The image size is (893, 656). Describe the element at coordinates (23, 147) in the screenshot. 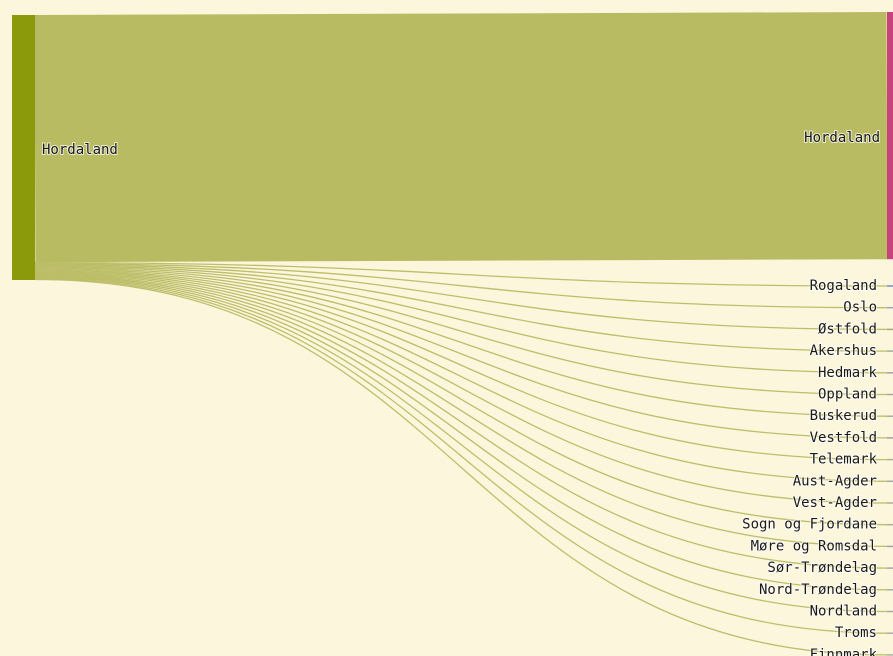

I see `source-node` at that location.